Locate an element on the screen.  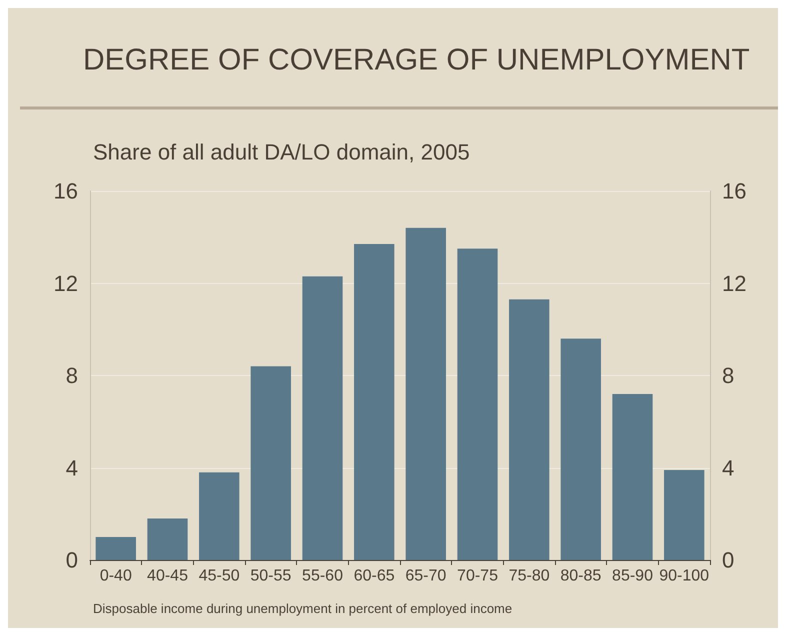
x-tick-label: 80-85 is located at coordinates (581, 576).